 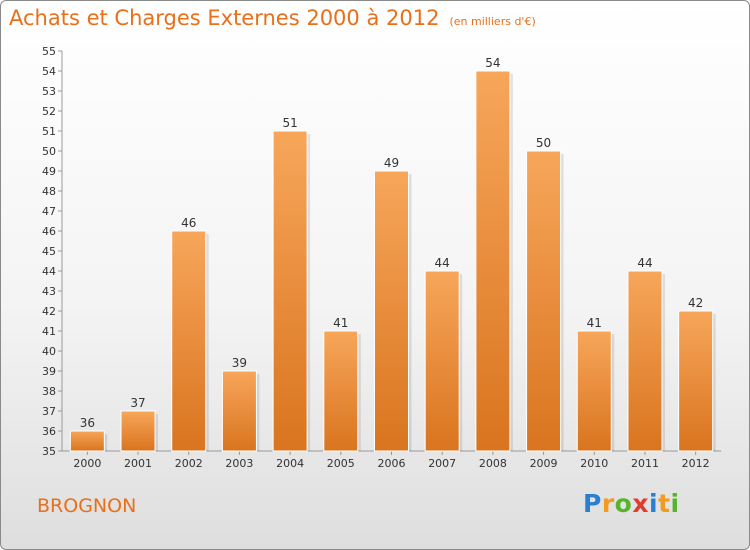 What do you see at coordinates (696, 463) in the screenshot?
I see `x-tick-label: 2012` at bounding box center [696, 463].